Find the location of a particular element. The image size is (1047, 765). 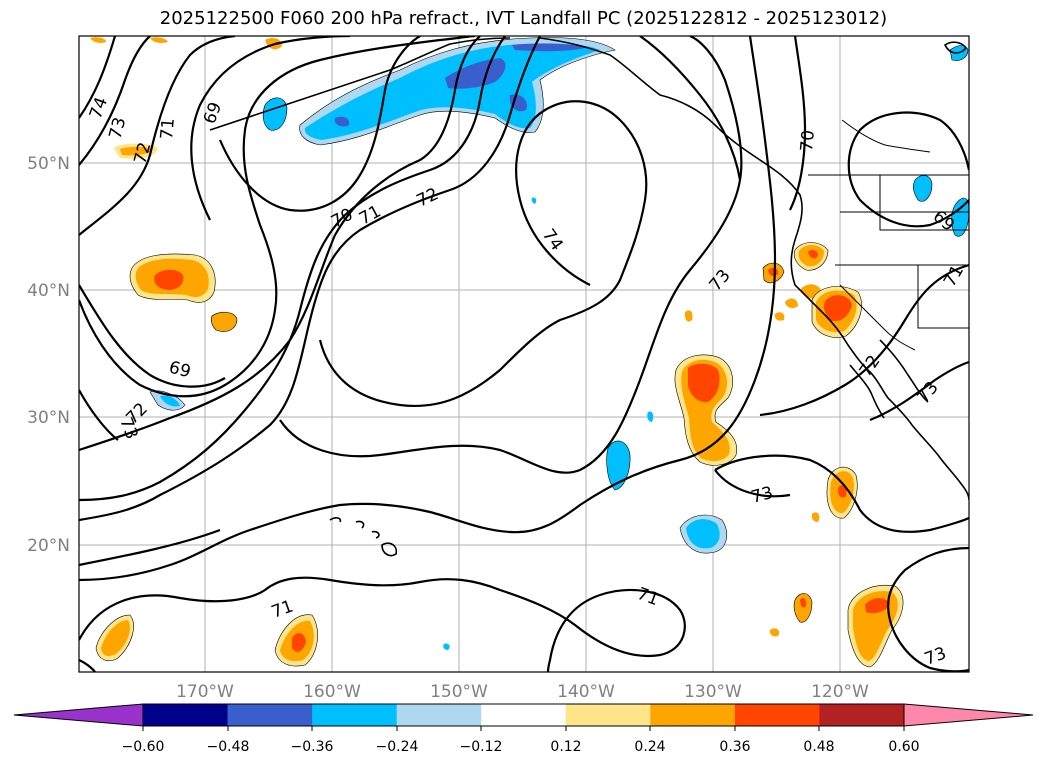

pos-core-central is located at coordinates (704, 383).